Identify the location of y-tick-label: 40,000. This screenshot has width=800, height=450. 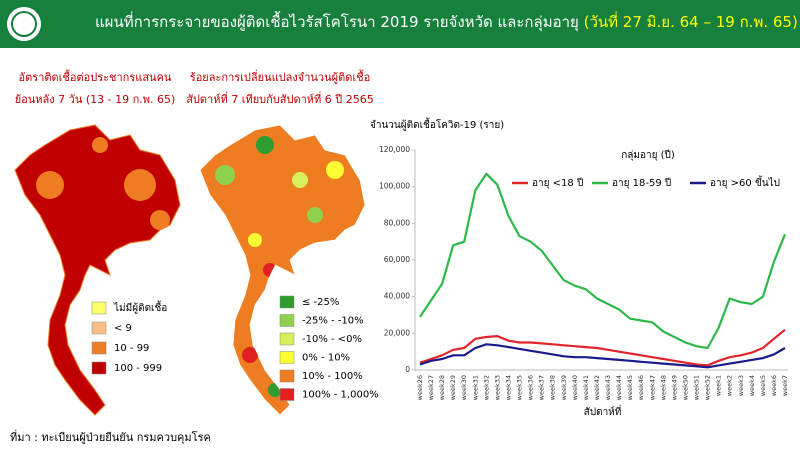
(397, 296).